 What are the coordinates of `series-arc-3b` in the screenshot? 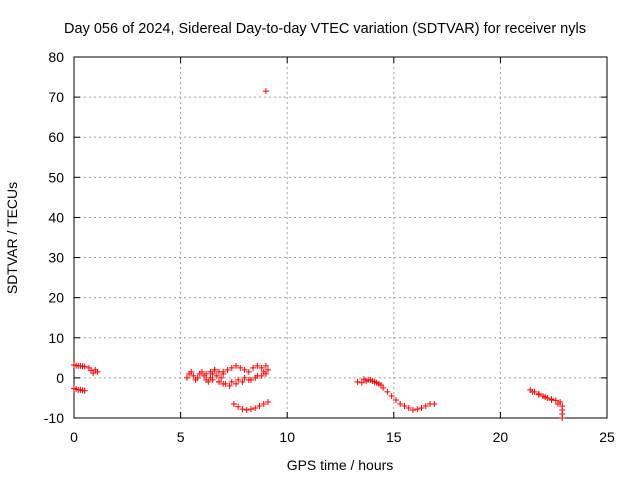 It's located at (372, 382).